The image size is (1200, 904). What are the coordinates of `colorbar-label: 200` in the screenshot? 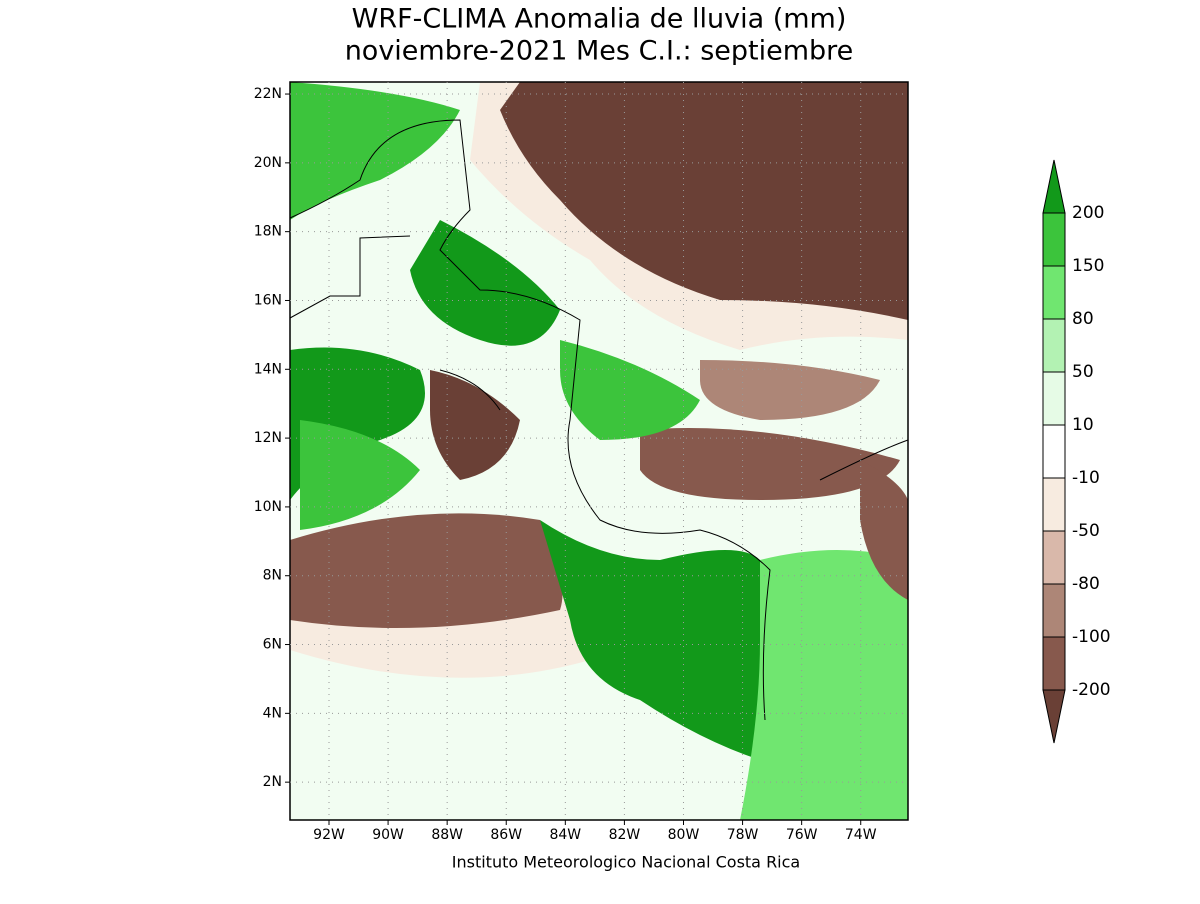 It's located at (1088, 213).